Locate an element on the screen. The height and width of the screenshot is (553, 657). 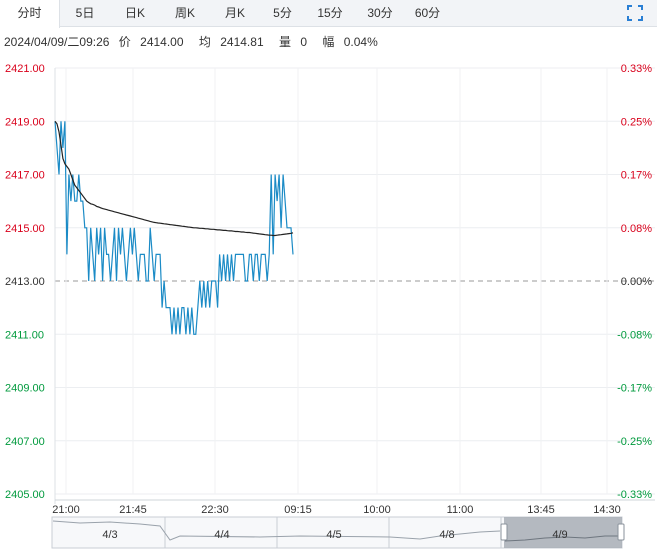
navigator-day-label: 4/5 is located at coordinates (333, 535).